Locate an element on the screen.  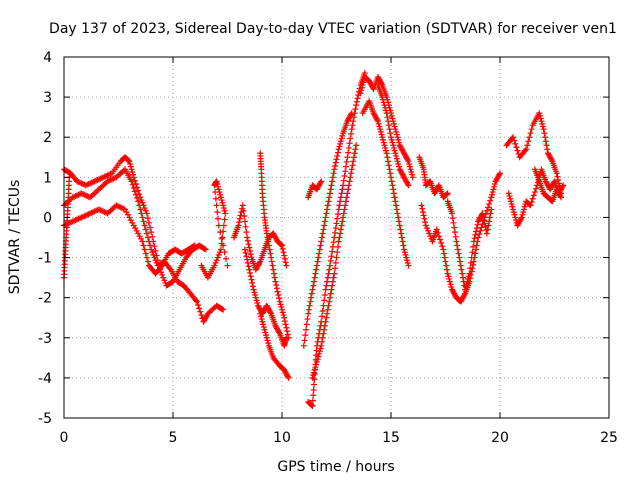
y-tick-label: 0 is located at coordinates (47, 218).